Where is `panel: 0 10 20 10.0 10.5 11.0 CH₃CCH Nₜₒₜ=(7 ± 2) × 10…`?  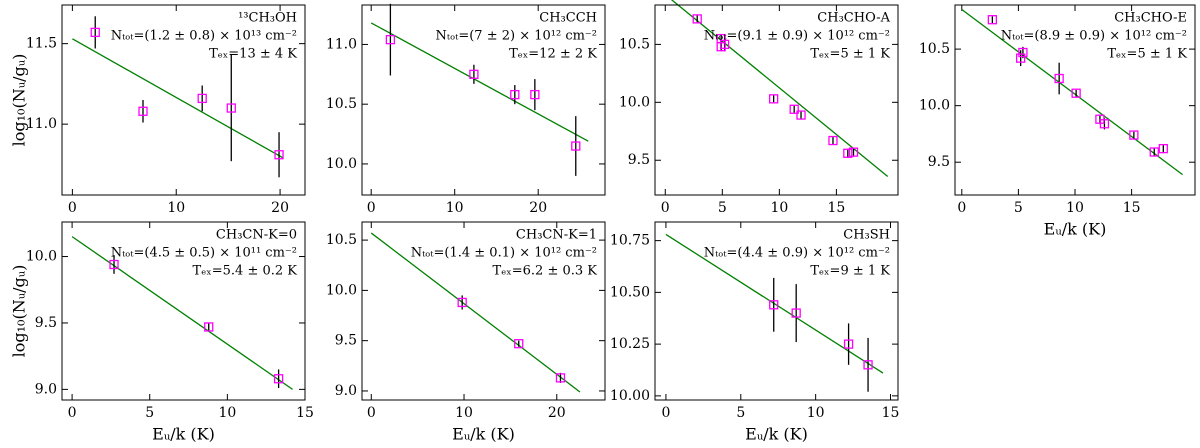 panel: 0 10 20 10.0 10.5 11.0 CH₃CCH Nₜₒₜ=(7 ± 2) × 10… is located at coordinates (466, 109).